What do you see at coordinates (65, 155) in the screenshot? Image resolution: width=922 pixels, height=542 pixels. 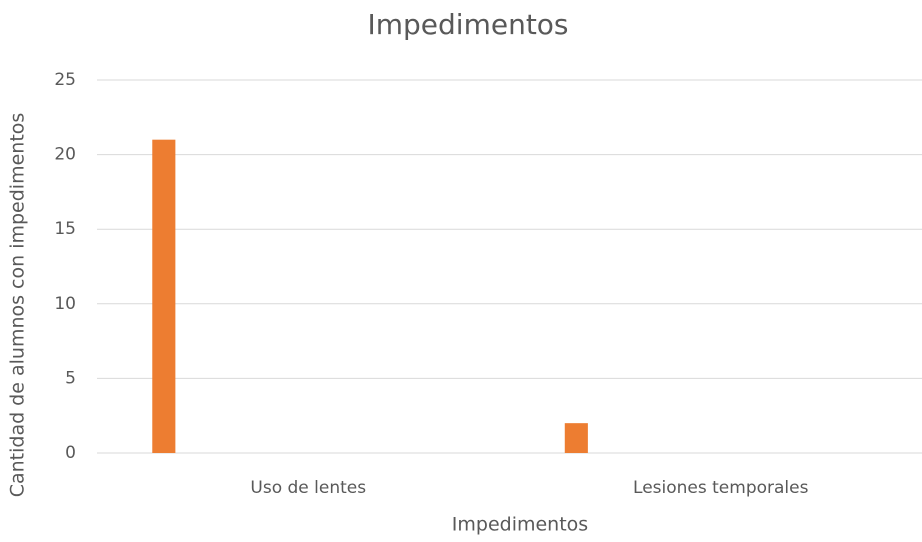 I see `y-tick-label: 20` at bounding box center [65, 155].